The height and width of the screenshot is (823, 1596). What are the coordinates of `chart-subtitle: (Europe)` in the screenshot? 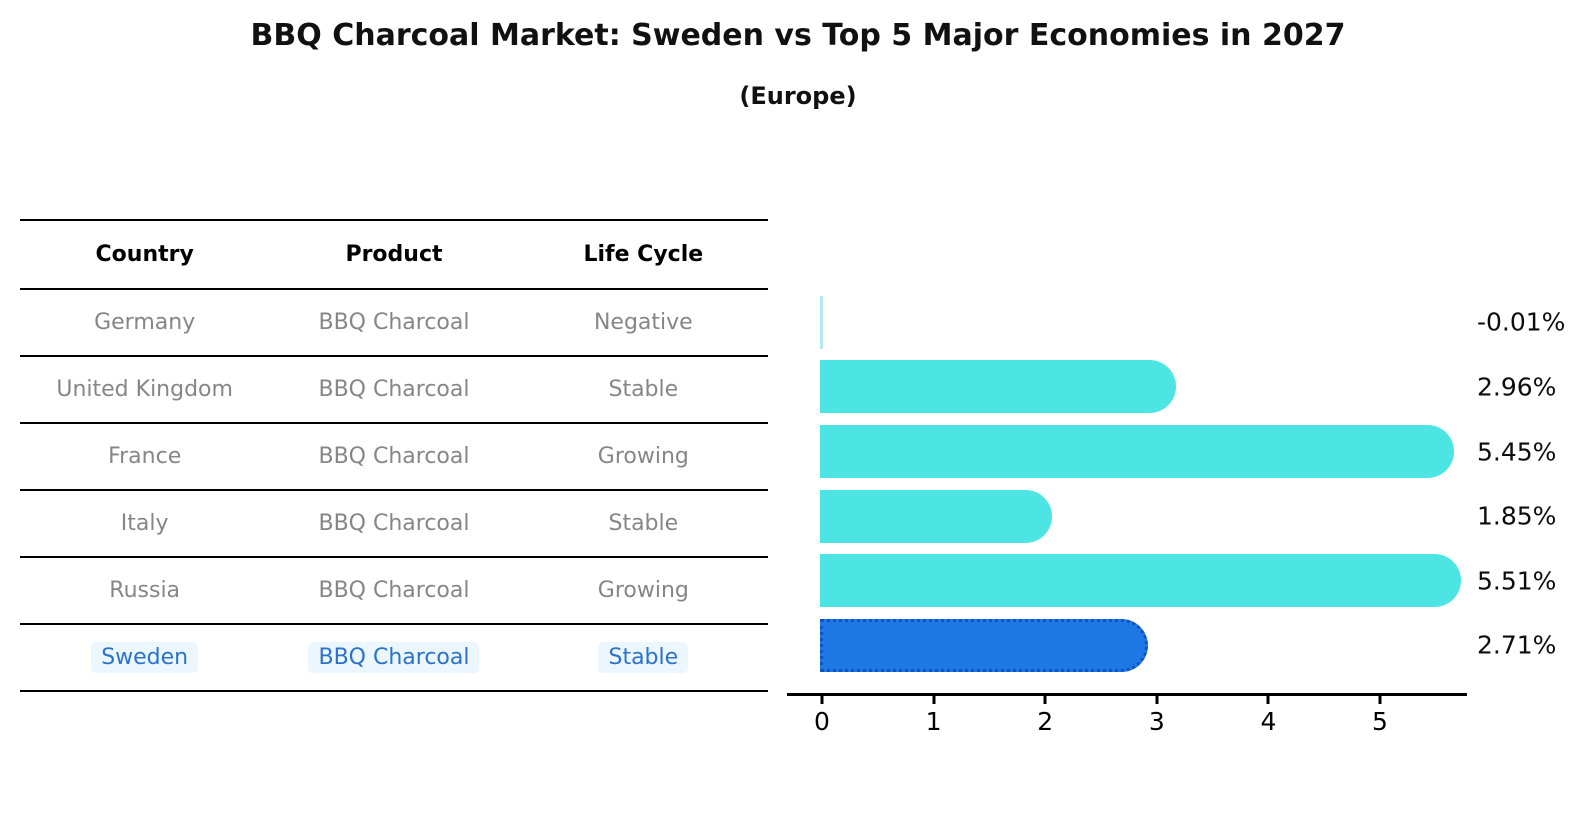 It's located at (798, 96).